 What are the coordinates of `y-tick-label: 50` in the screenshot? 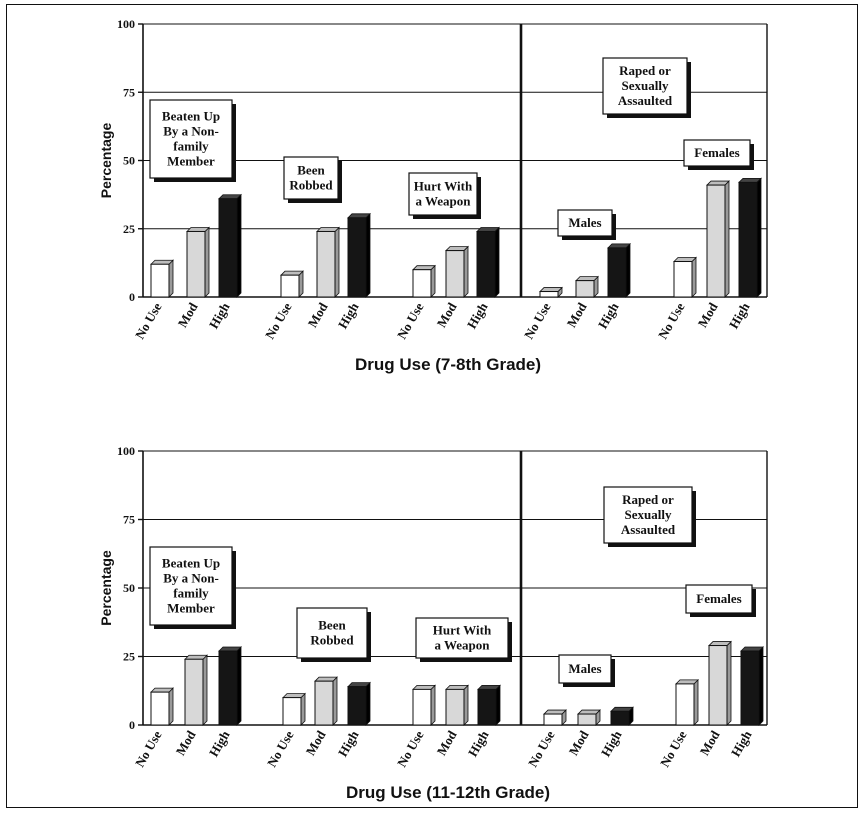 It's located at (129, 588).